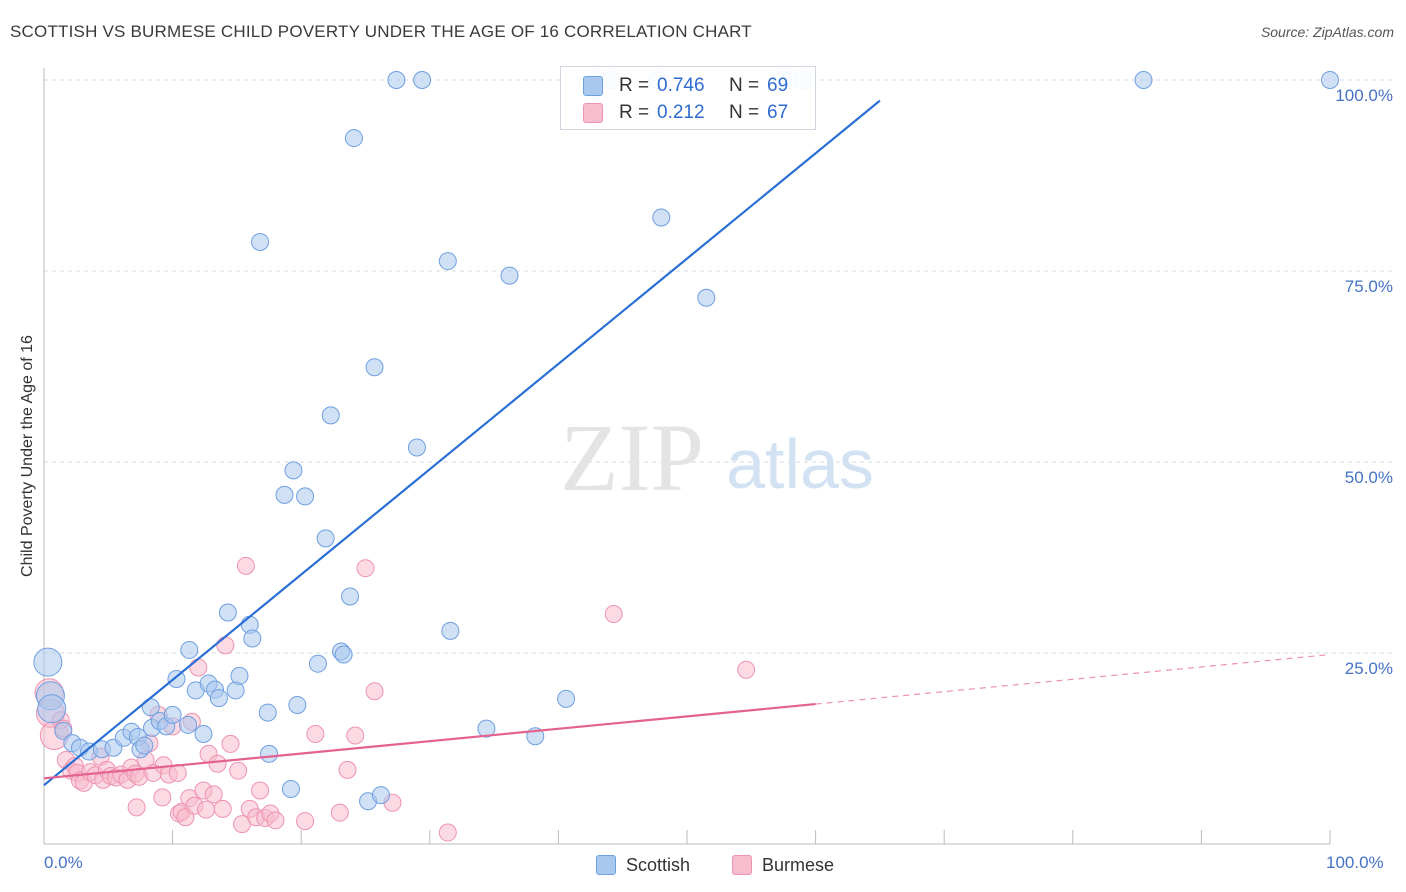  I want to click on r-value-scottish: 0.746, so click(681, 85).